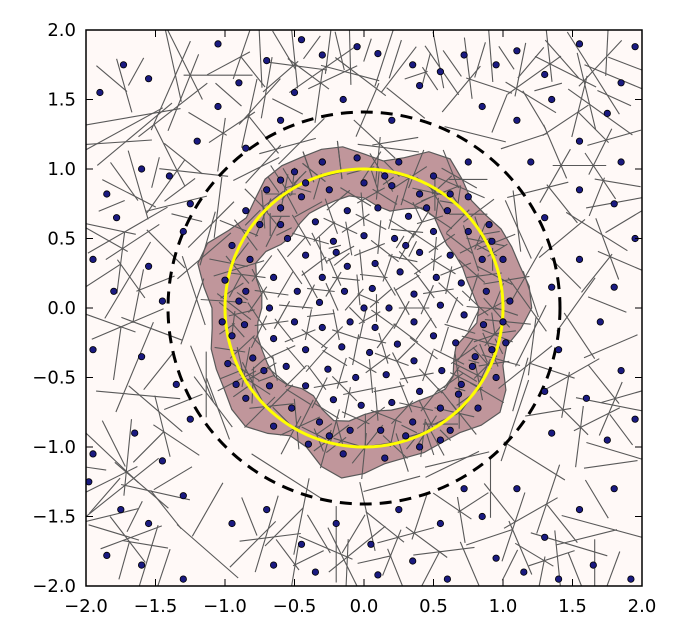  What do you see at coordinates (54, 447) in the screenshot?
I see `y-tick-label: −1.0` at bounding box center [54, 447].